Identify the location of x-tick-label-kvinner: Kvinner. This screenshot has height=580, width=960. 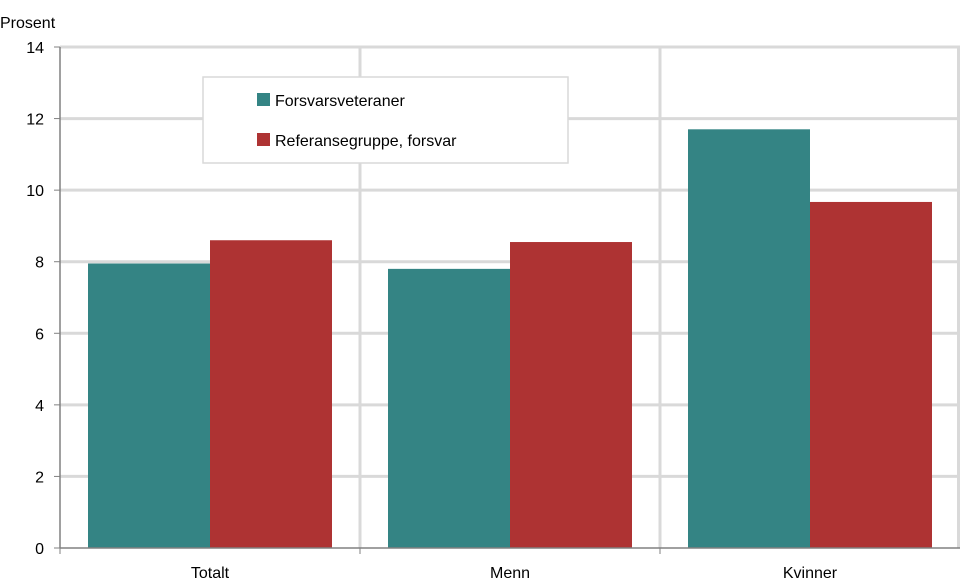
(810, 572).